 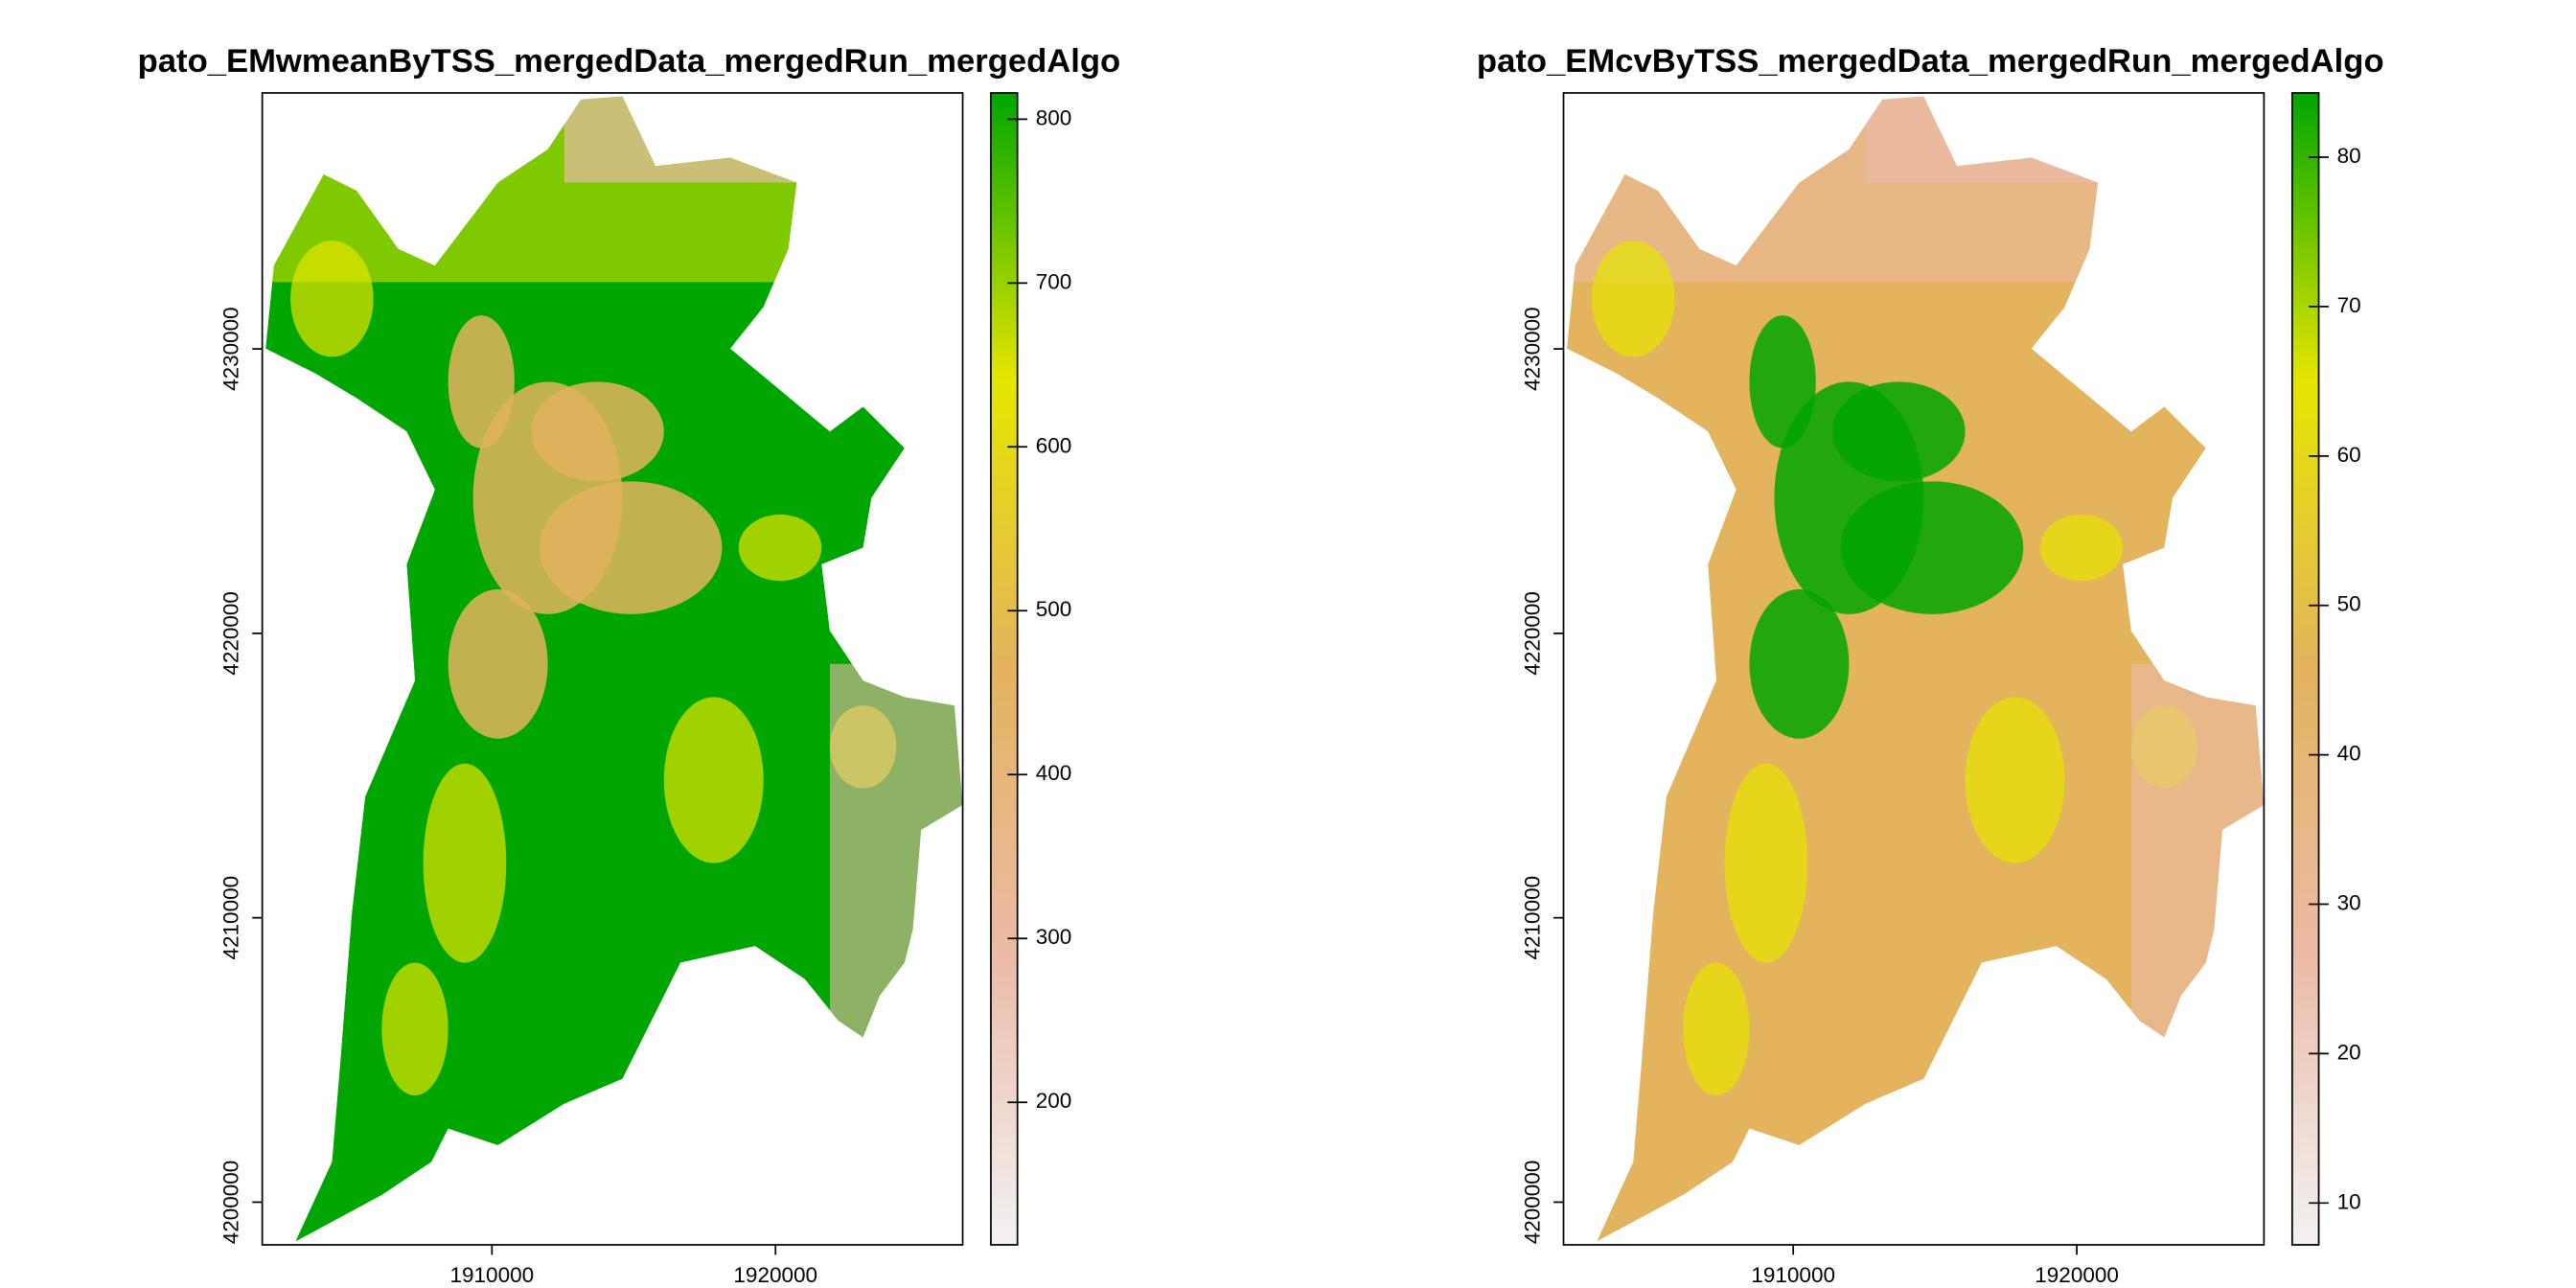 I want to click on colorbar-tick-label: 30, so click(x=2349, y=902).